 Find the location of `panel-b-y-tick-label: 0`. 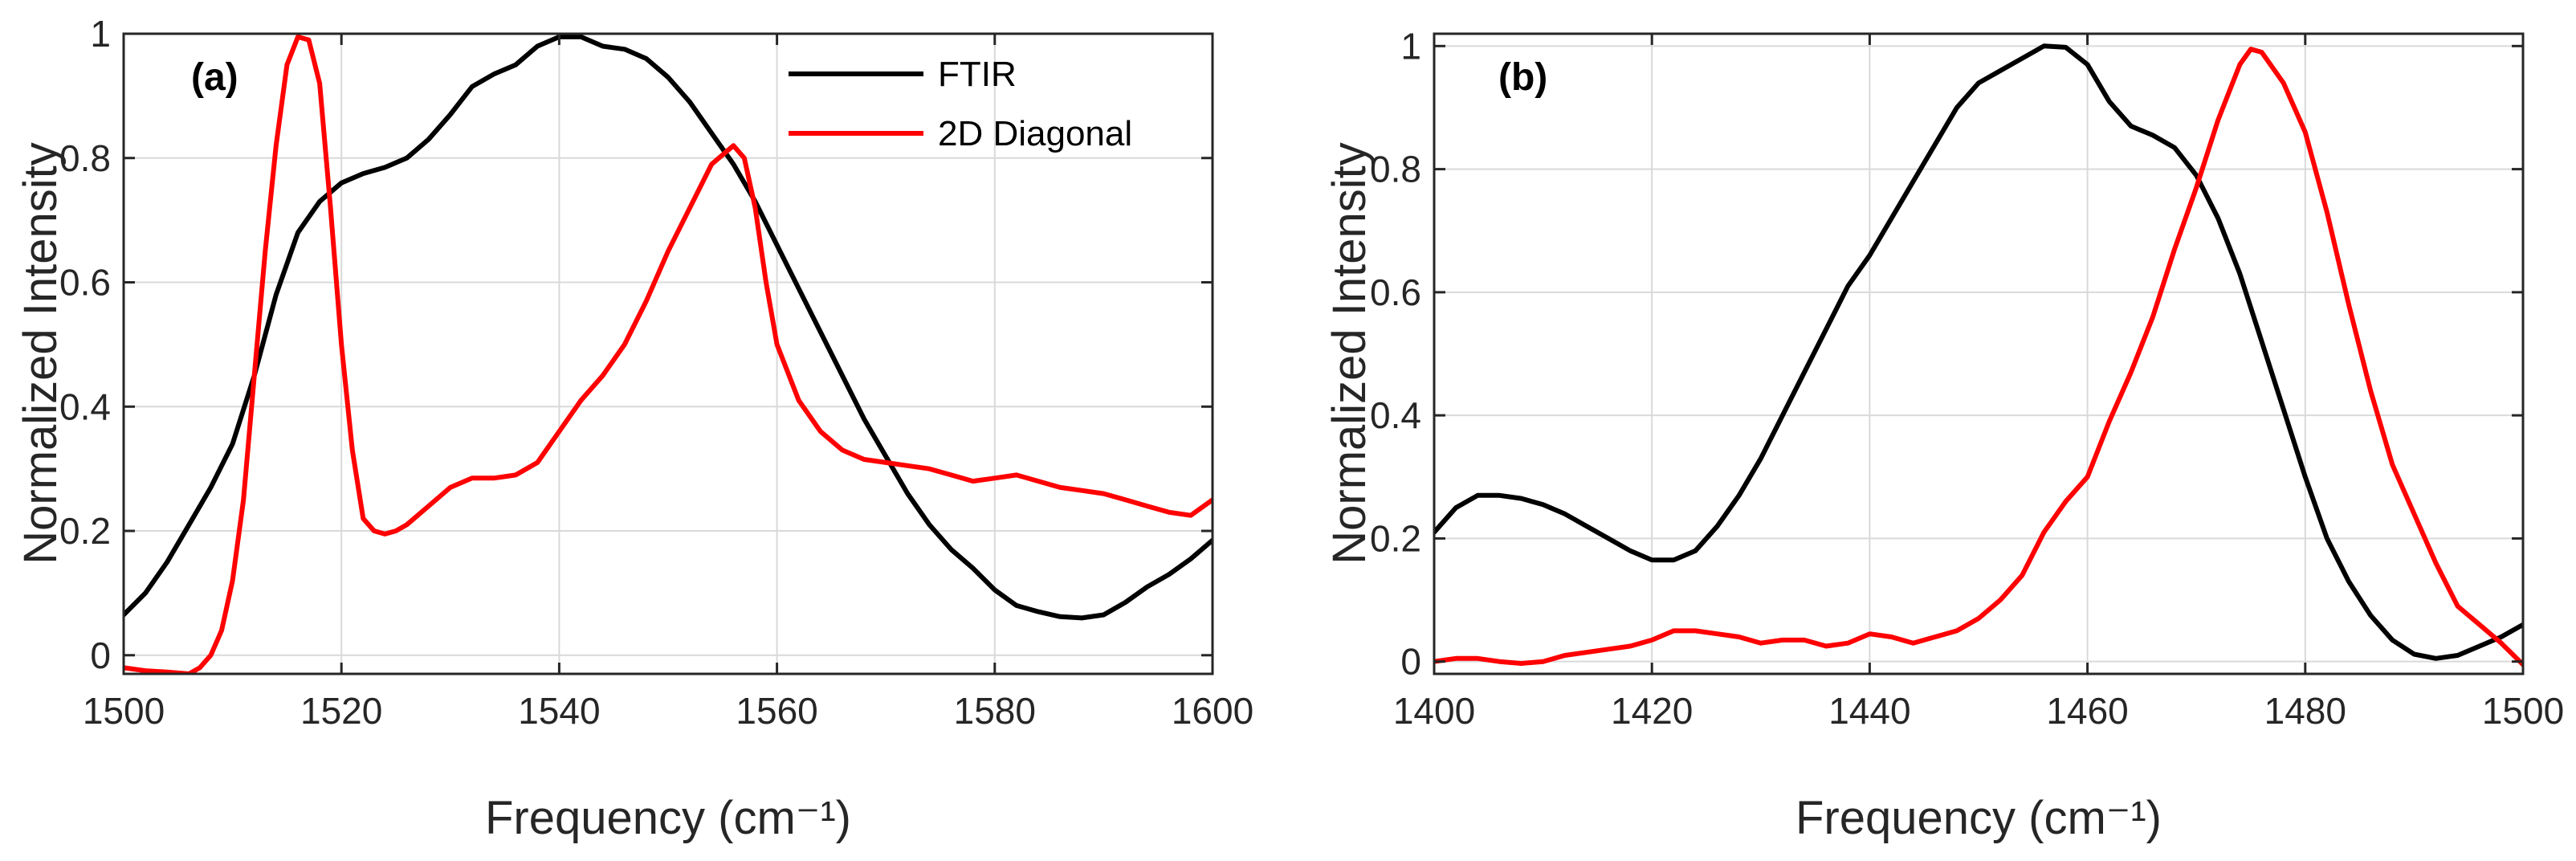

panel-b-y-tick-label: 0 is located at coordinates (1410, 662).